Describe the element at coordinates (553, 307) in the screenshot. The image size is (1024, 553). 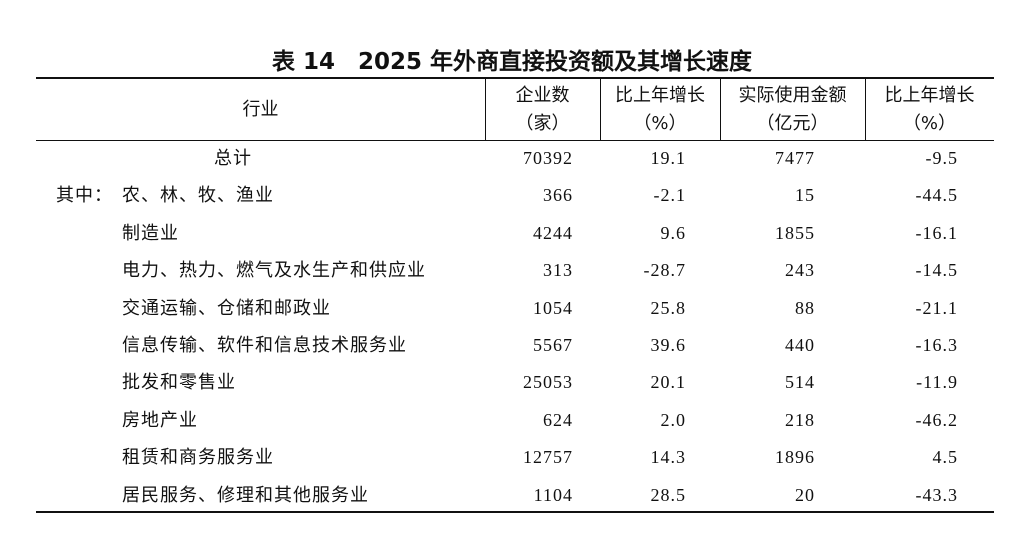
I see `value-cell: 1054` at that location.